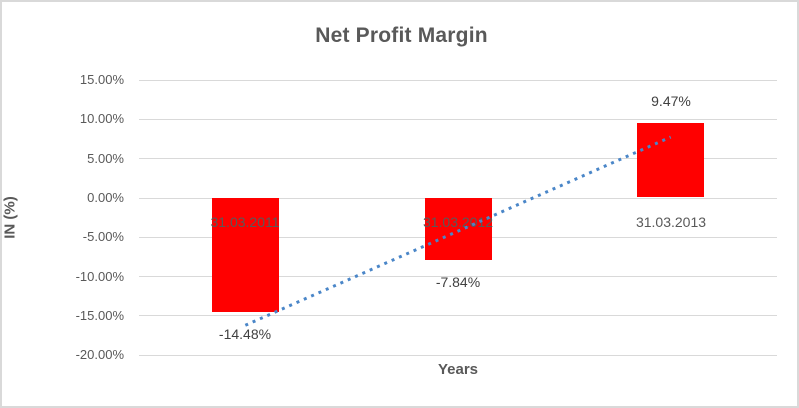 The height and width of the screenshot is (408, 799). I want to click on x-axis-title: Years, so click(458, 369).